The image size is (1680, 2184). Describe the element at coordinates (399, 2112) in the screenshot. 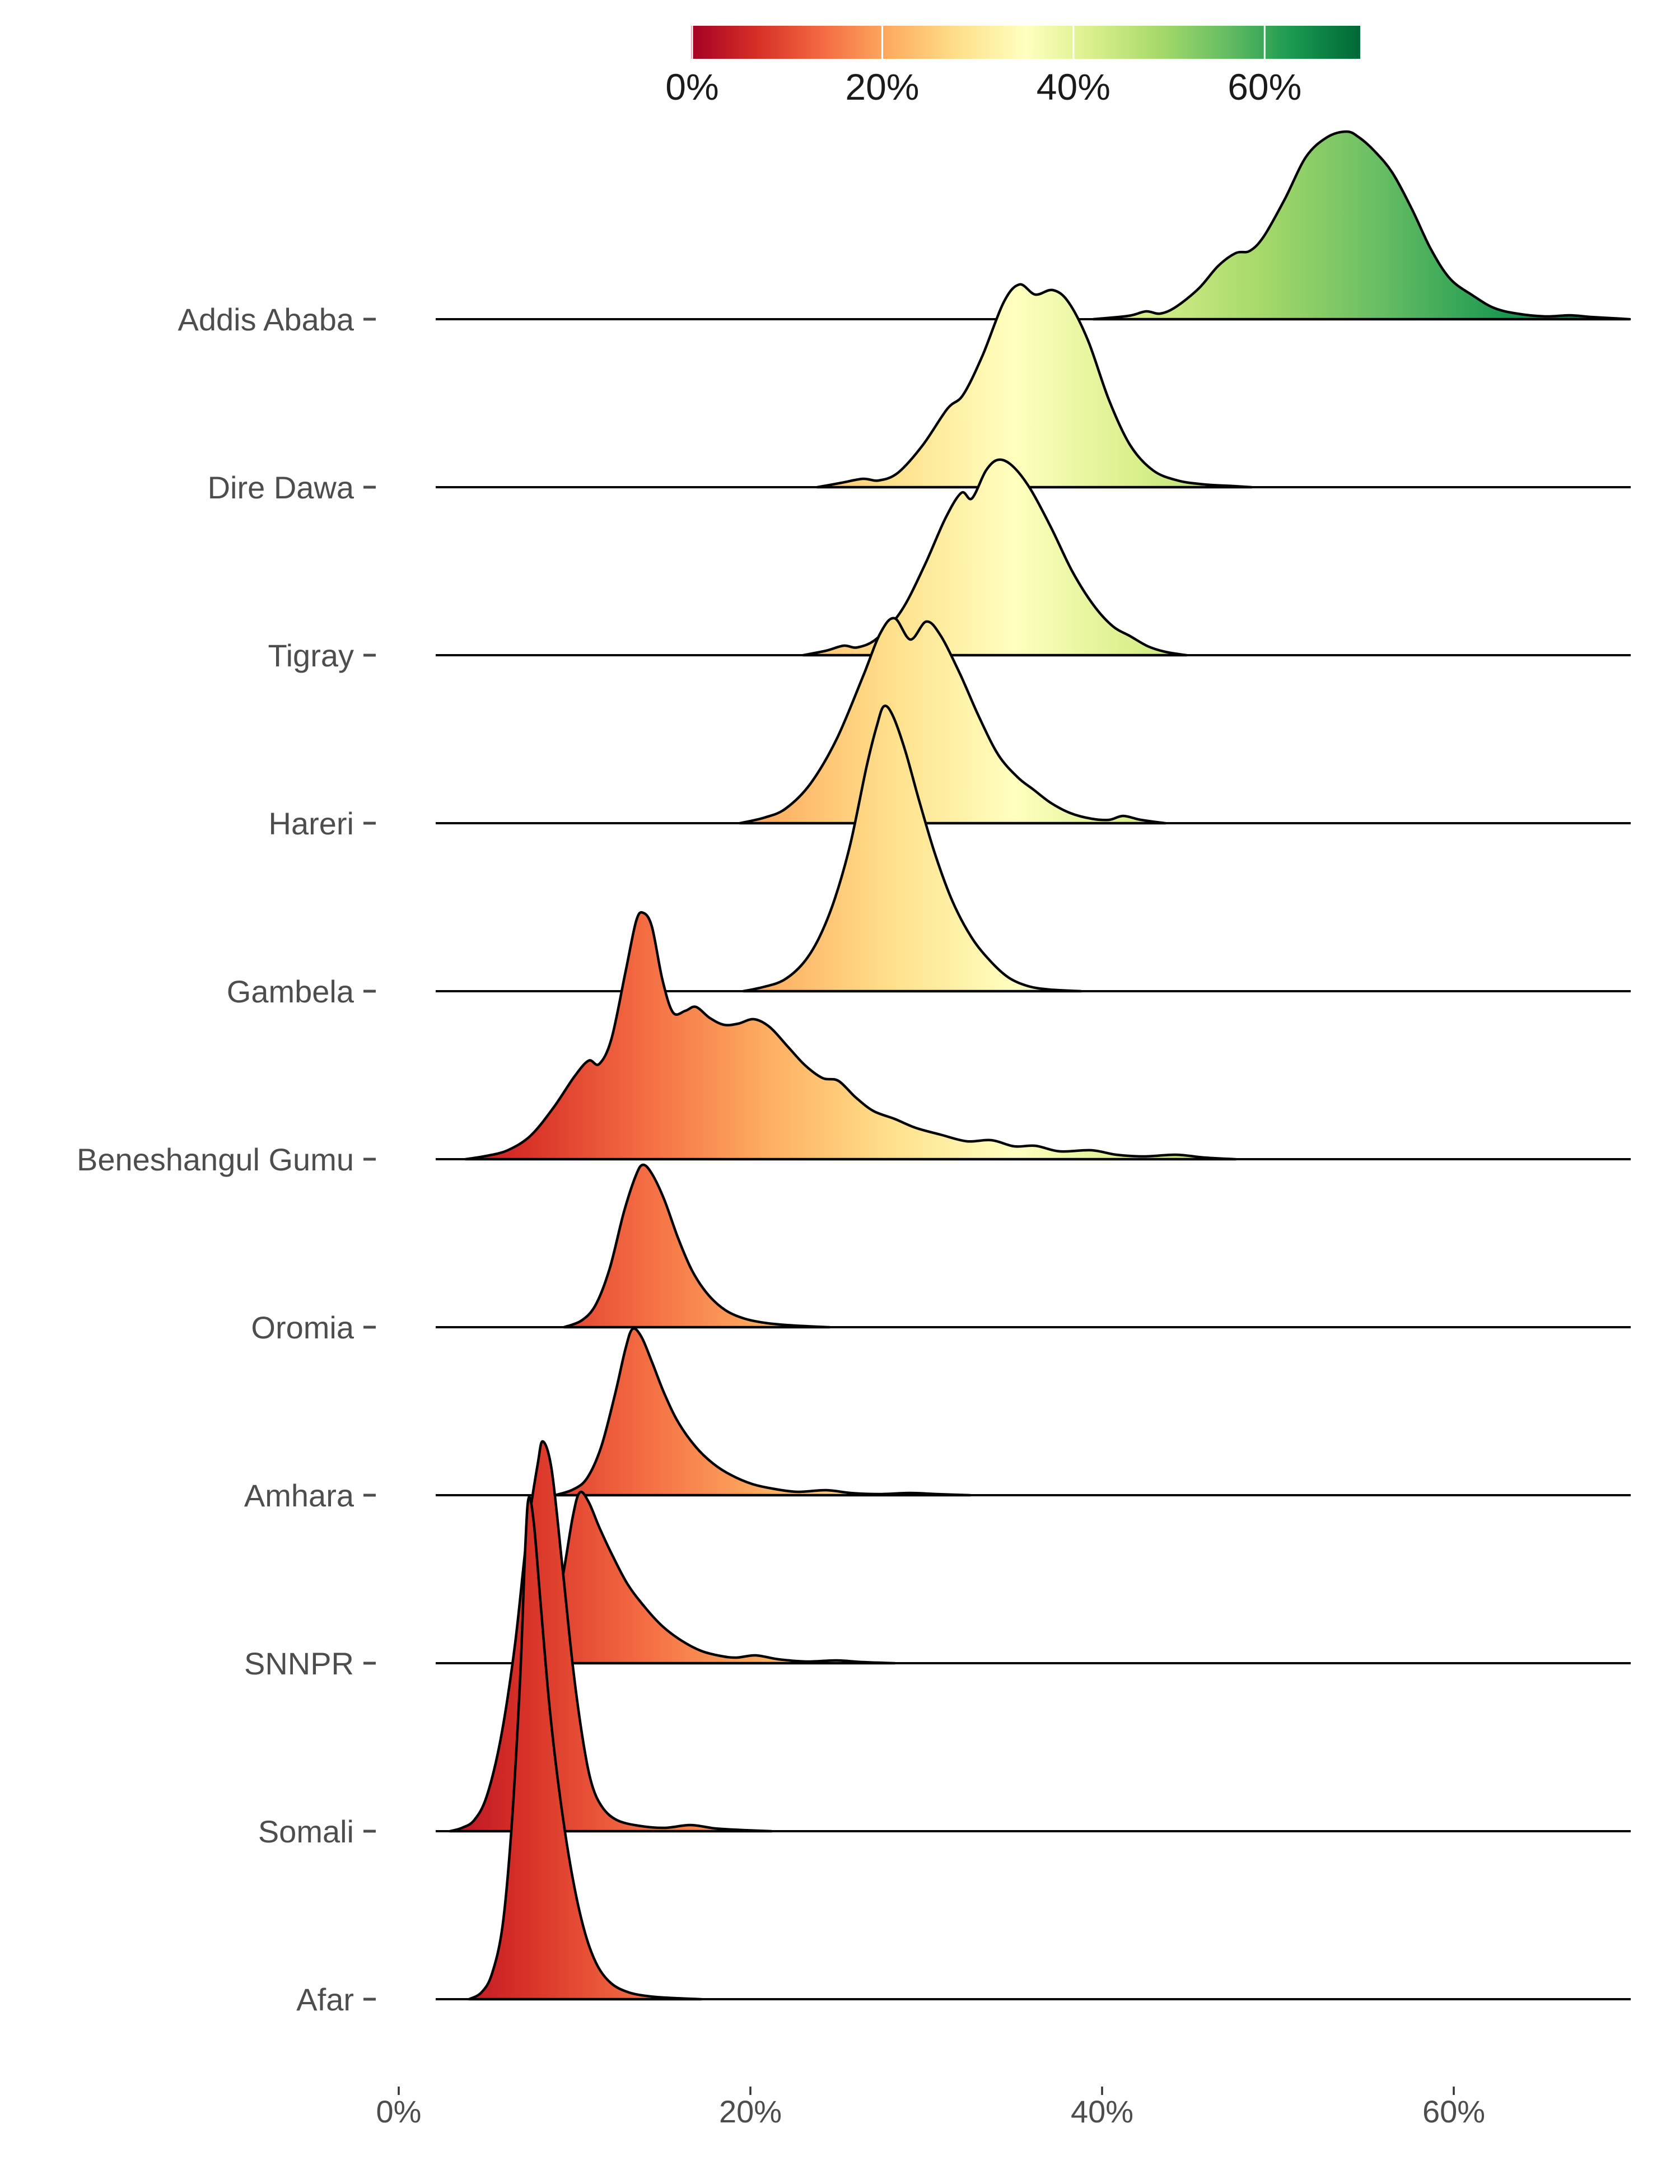

I see `x-tick-label: 0%` at that location.